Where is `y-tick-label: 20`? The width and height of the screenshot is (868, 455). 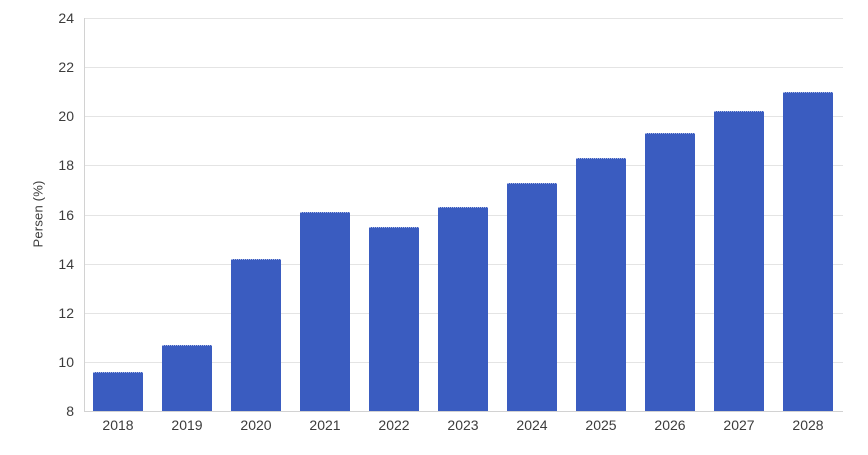 y-tick-label: 20 is located at coordinates (66, 116).